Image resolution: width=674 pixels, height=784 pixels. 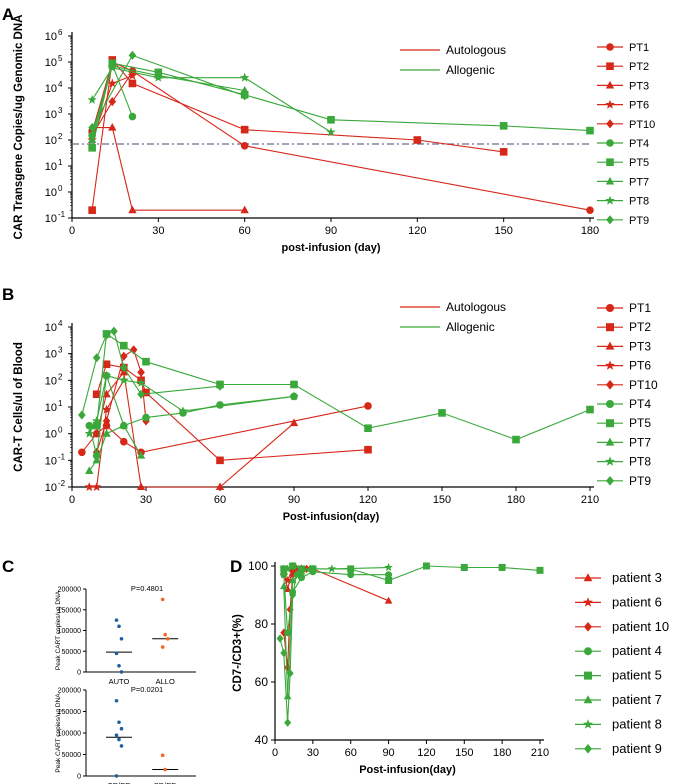 I want to click on y-axis-title: Peak CART copies/ug DNA, so click(x=58, y=630).